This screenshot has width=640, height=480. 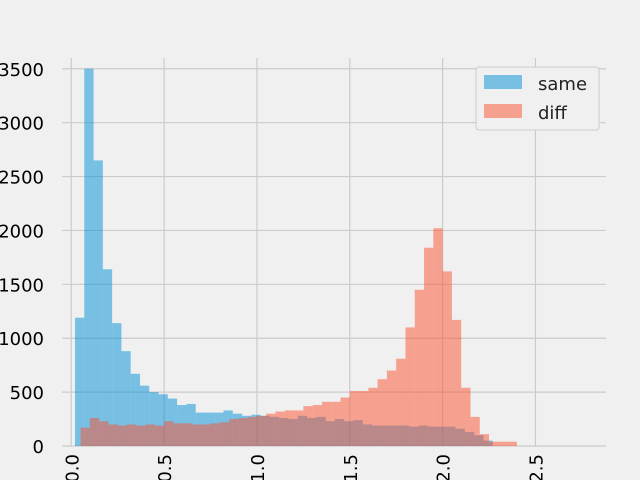 I want to click on legend-swatch-diff, so click(x=503, y=111).